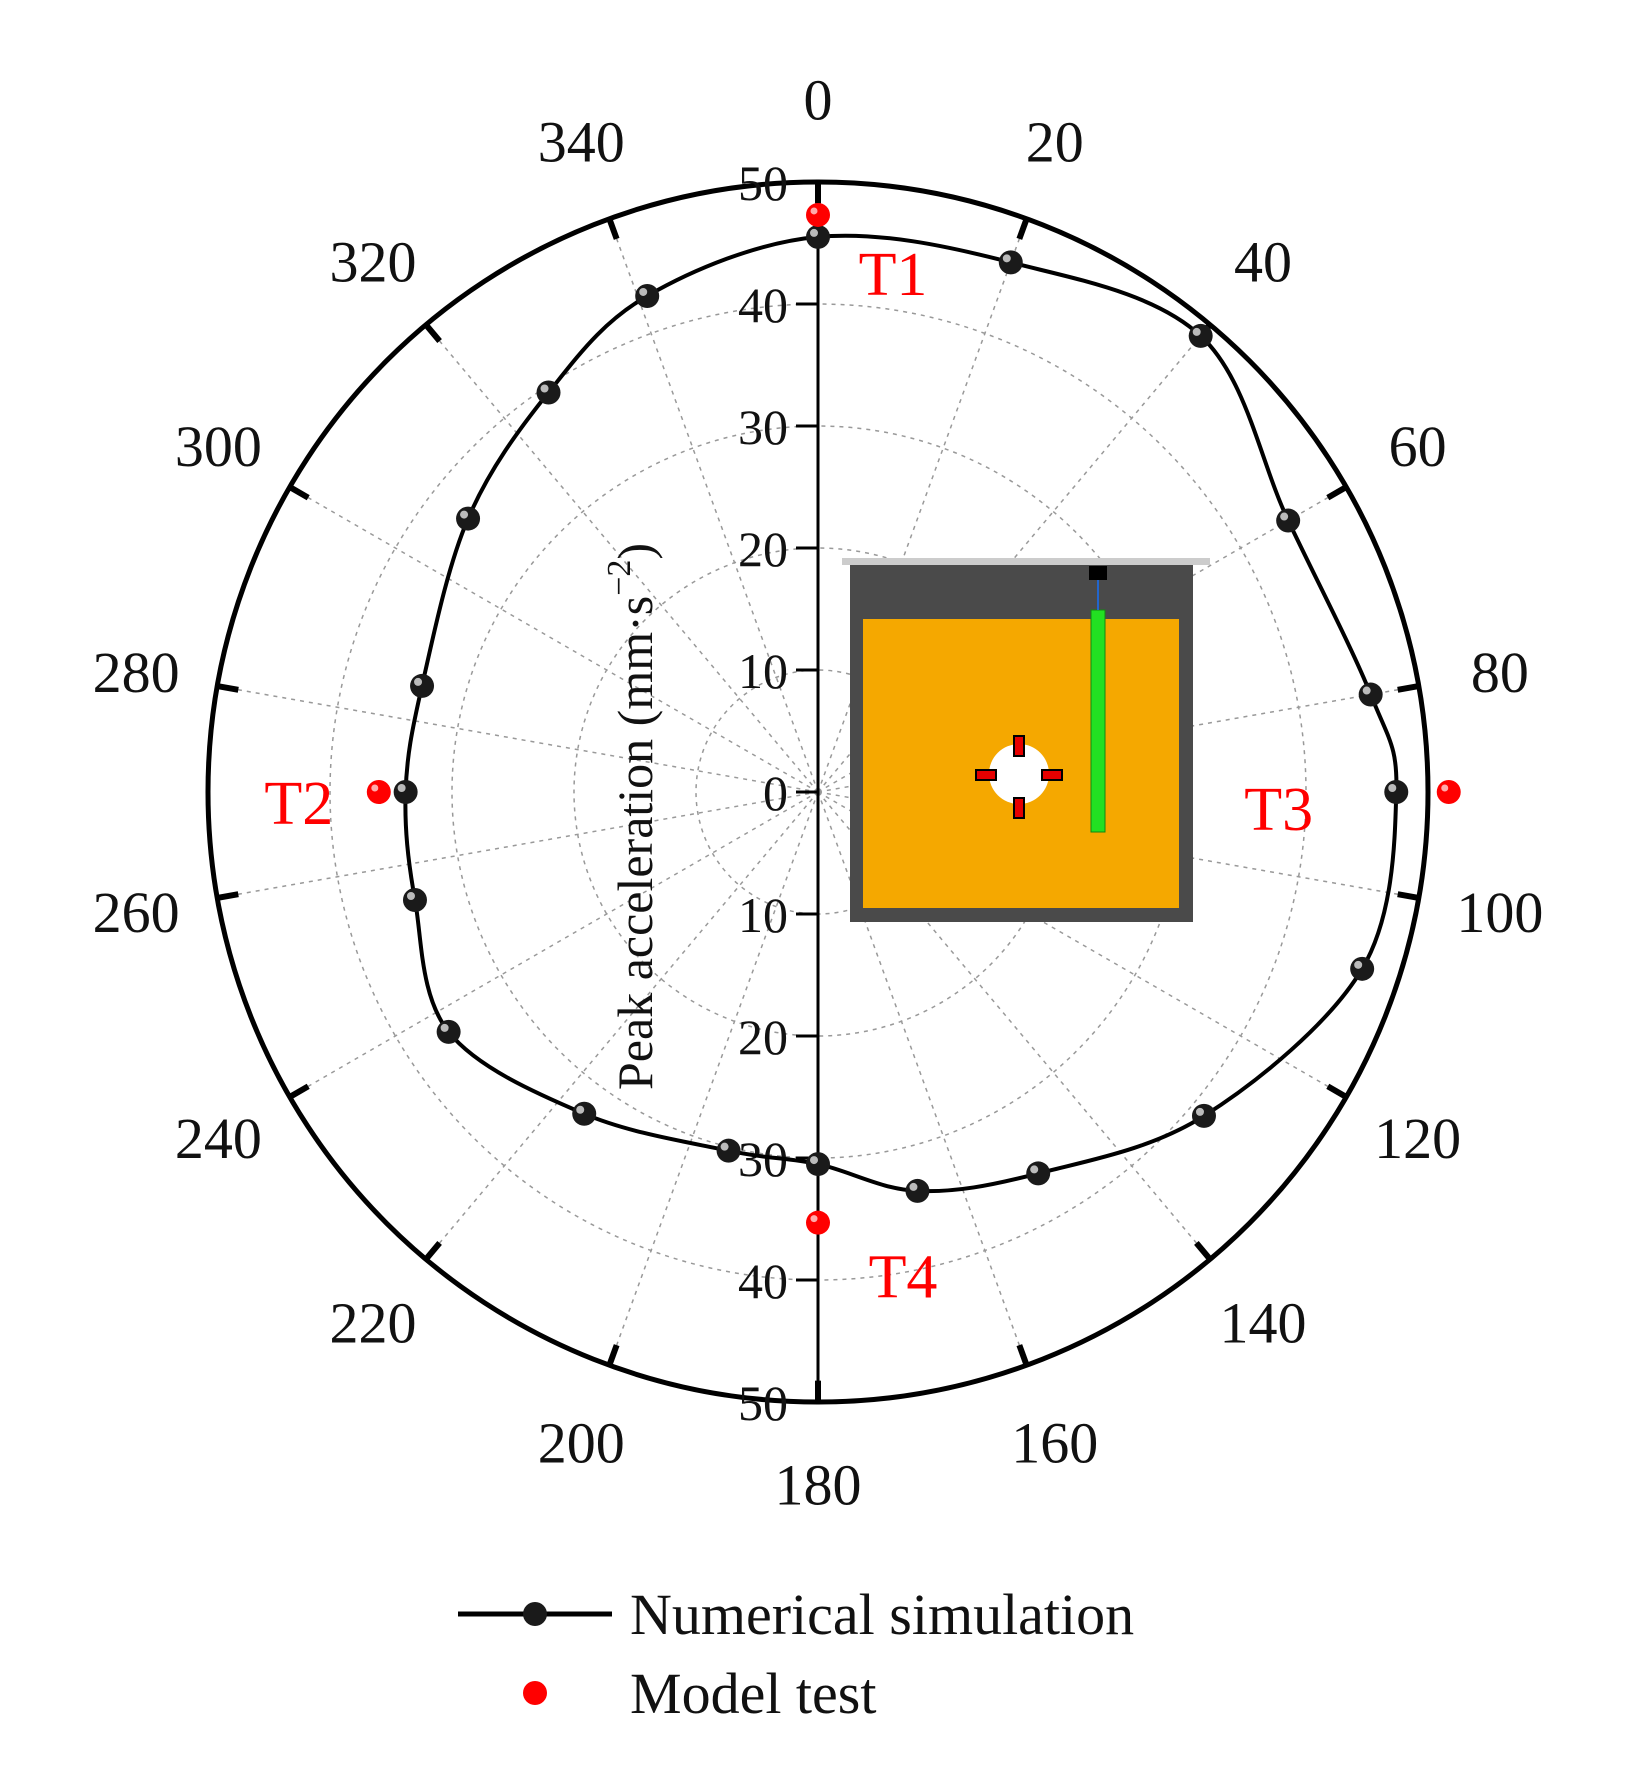 The width and height of the screenshot is (1652, 1770). I want to click on inset-top-plate, so click(1026, 561).